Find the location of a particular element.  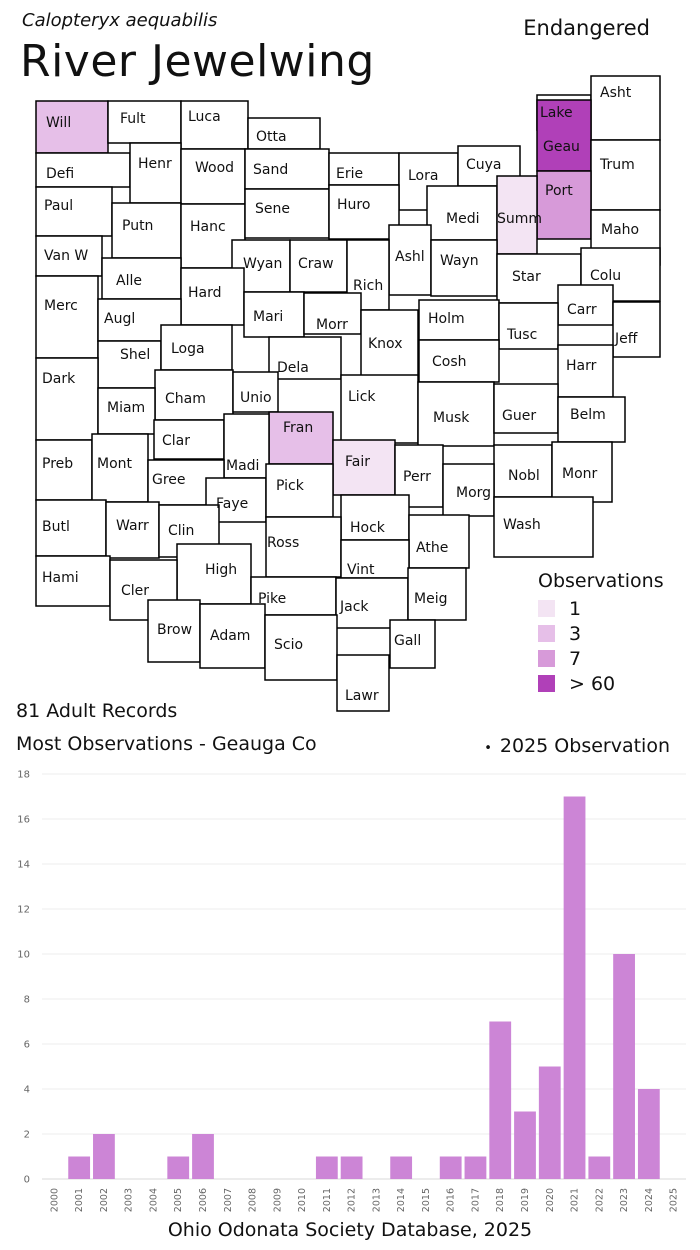

x-tick-label: 2004 is located at coordinates (153, 1200).